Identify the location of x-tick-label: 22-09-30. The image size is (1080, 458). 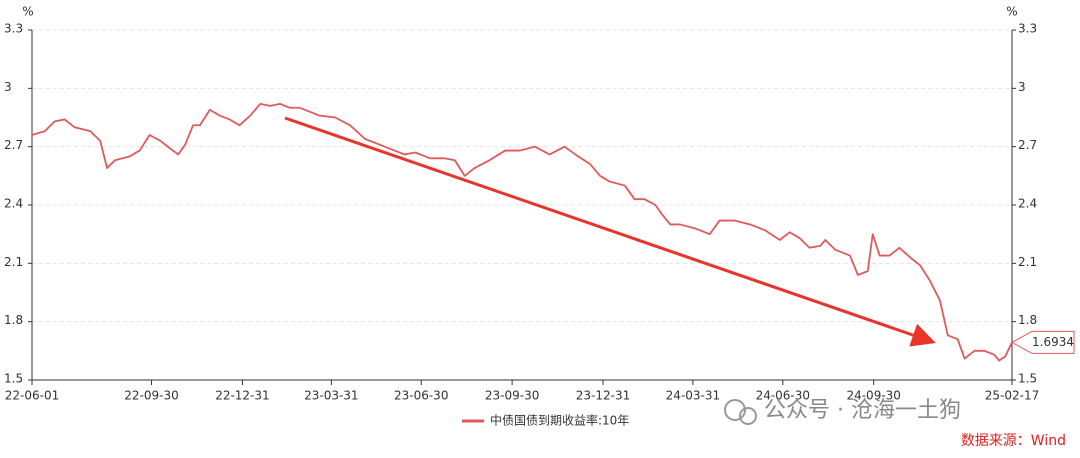
(151, 396).